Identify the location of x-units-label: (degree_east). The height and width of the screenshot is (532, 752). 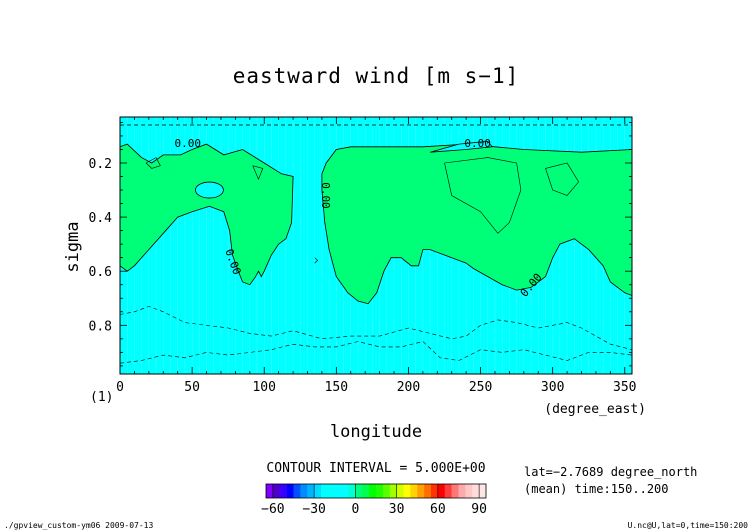
(595, 409).